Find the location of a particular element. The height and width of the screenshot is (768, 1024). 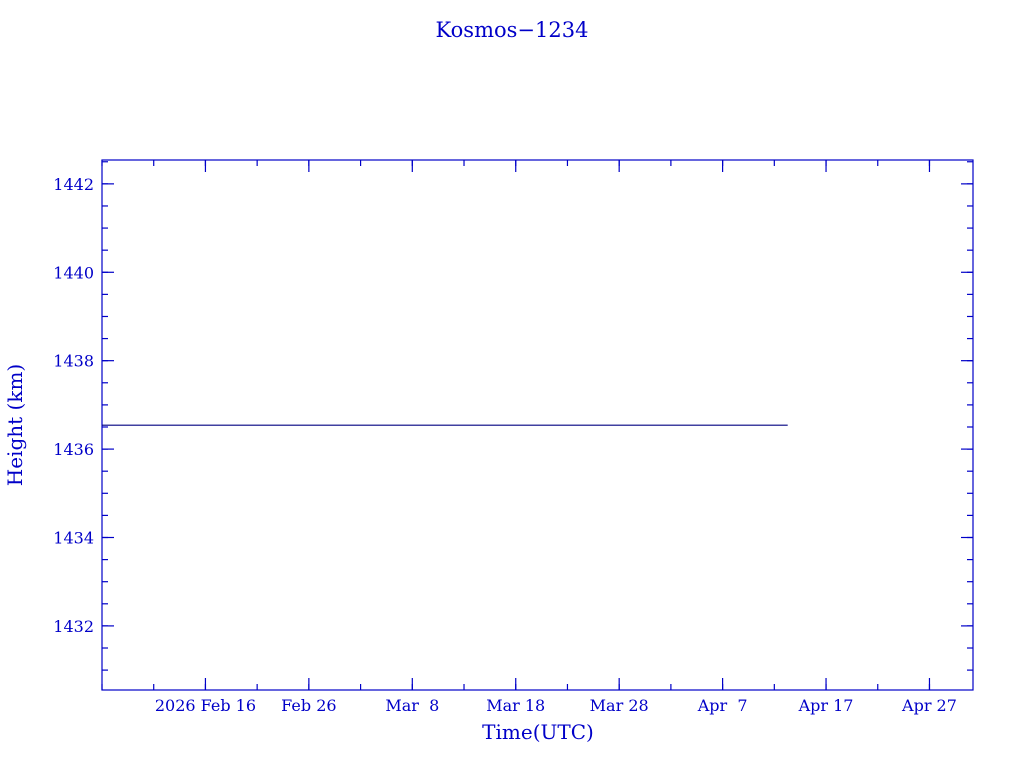

x-tick-label: Apr 27 is located at coordinates (929, 705).